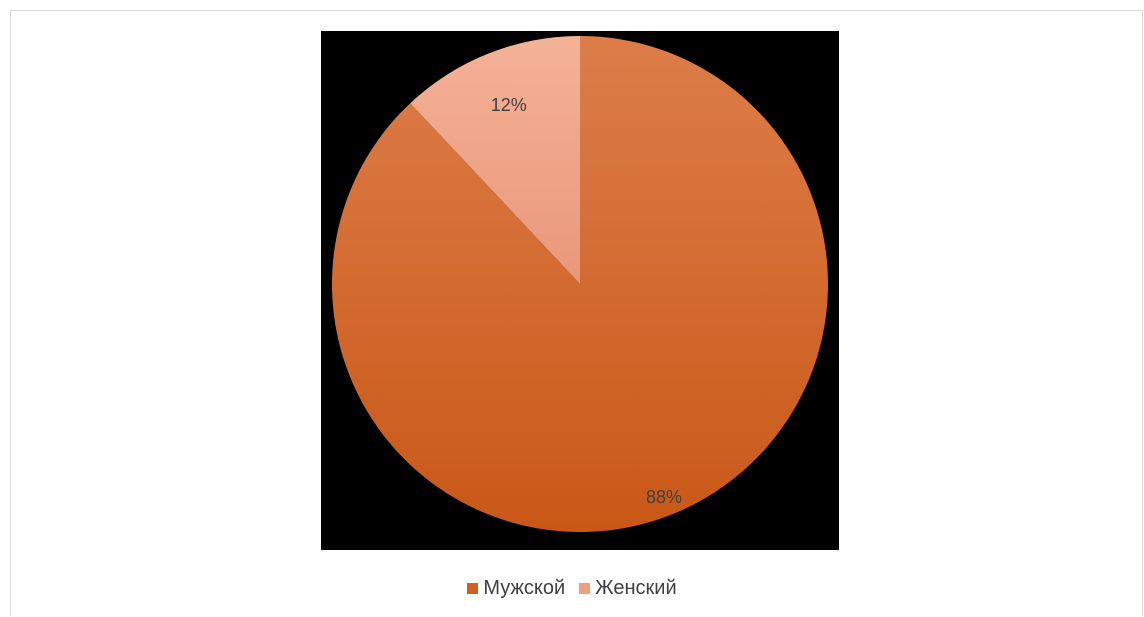 The height and width of the screenshot is (617, 1144). Describe the element at coordinates (572, 588) in the screenshot. I see `legend: Мужской Женский` at that location.